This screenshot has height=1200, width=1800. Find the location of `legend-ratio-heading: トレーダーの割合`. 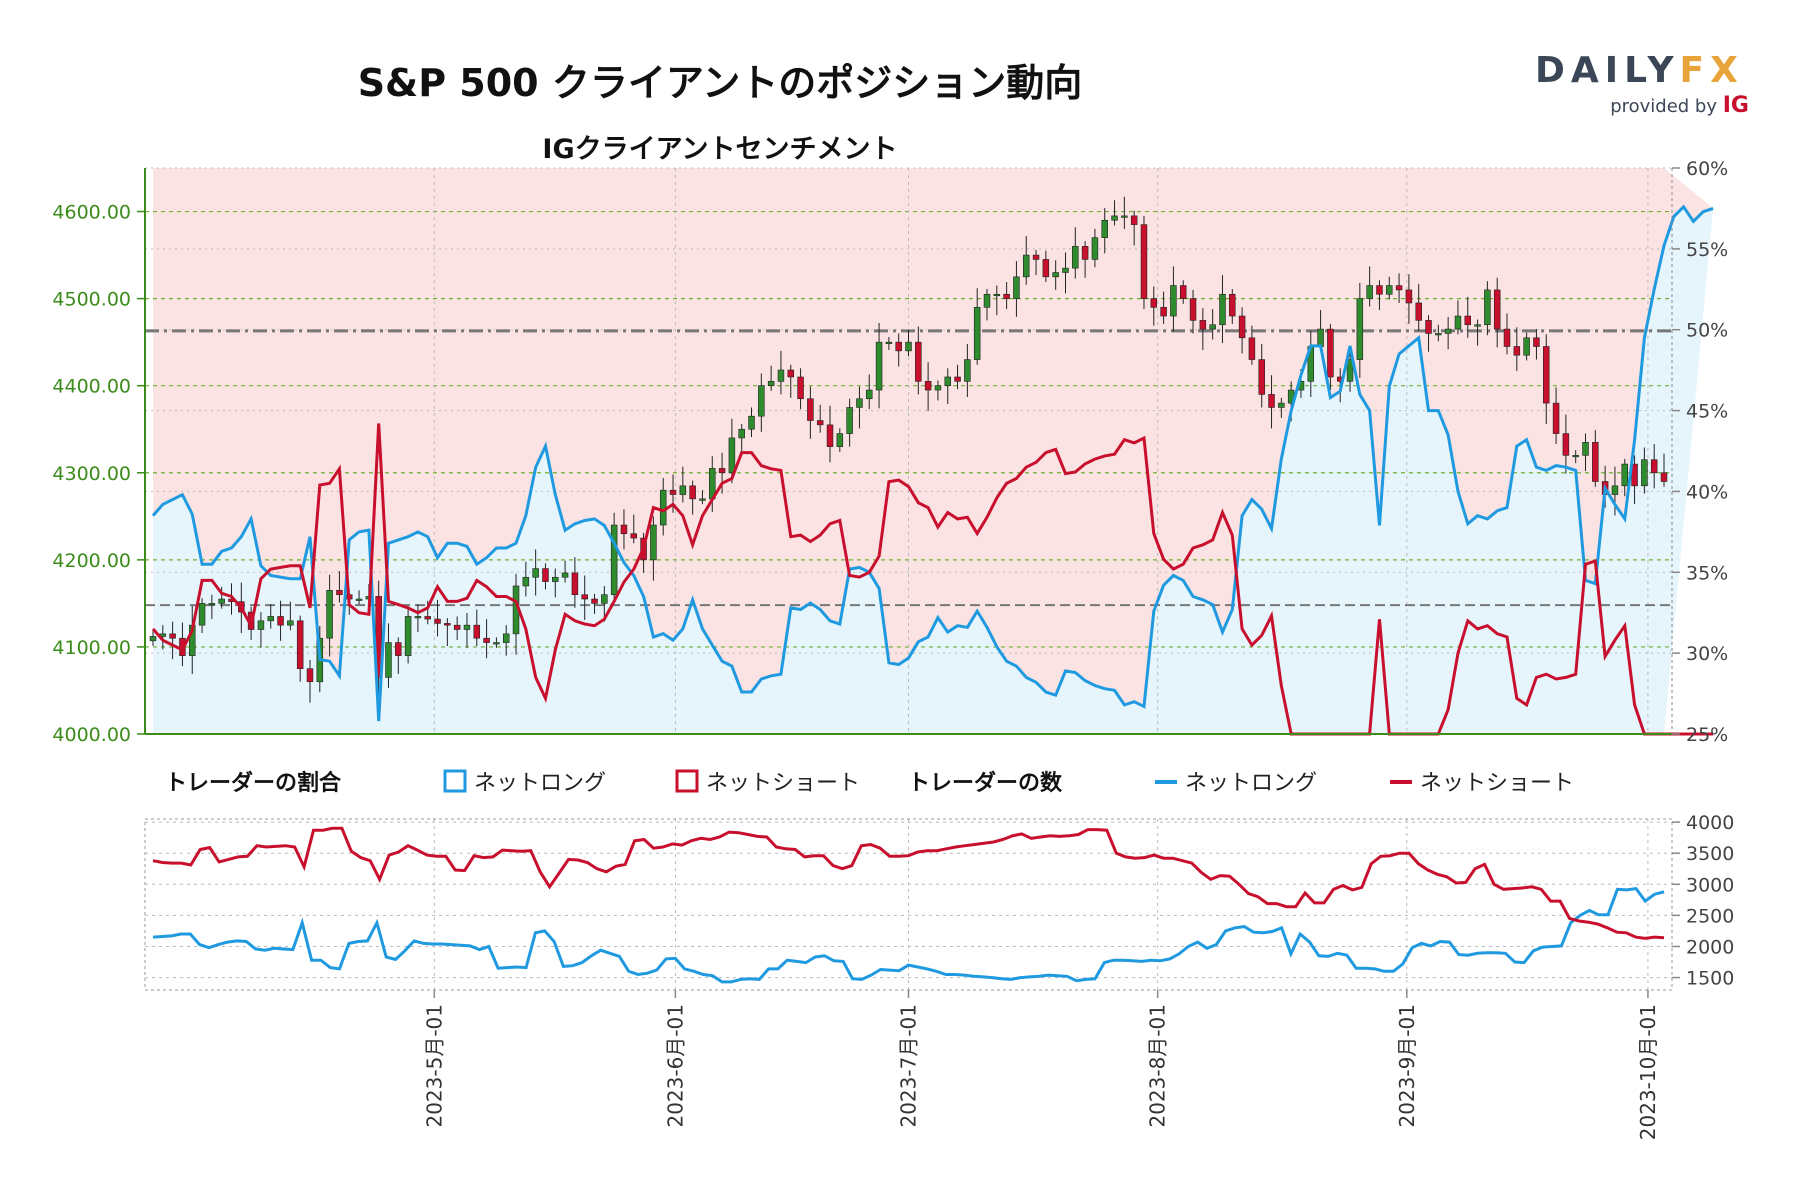

legend-ratio-heading: トレーダーの割合 is located at coordinates (253, 783).